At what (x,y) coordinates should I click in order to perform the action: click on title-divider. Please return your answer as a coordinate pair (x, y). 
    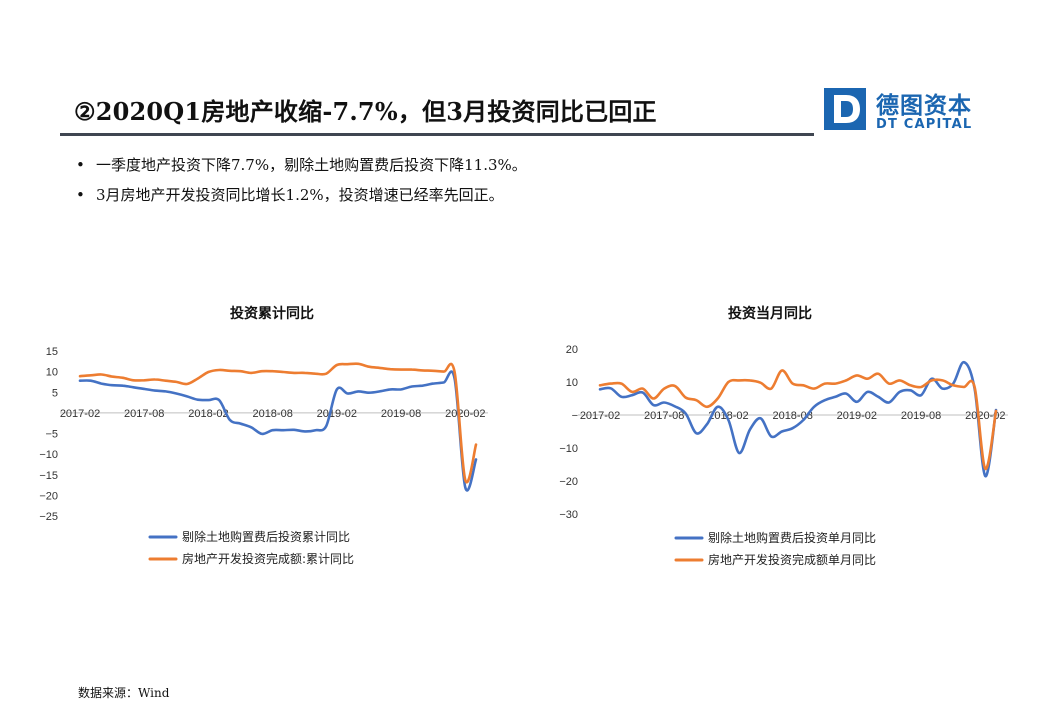
    Looking at the image, I should click on (437, 134).